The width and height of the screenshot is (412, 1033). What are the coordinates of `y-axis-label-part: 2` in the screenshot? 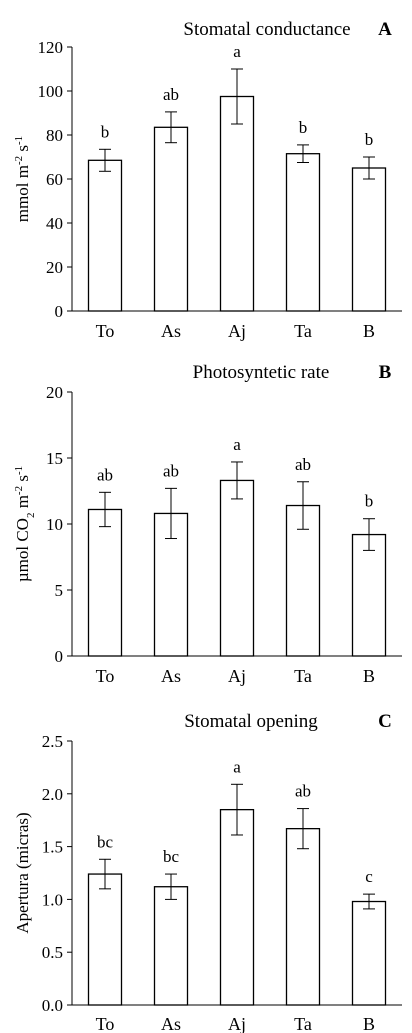 It's located at (31, 516).